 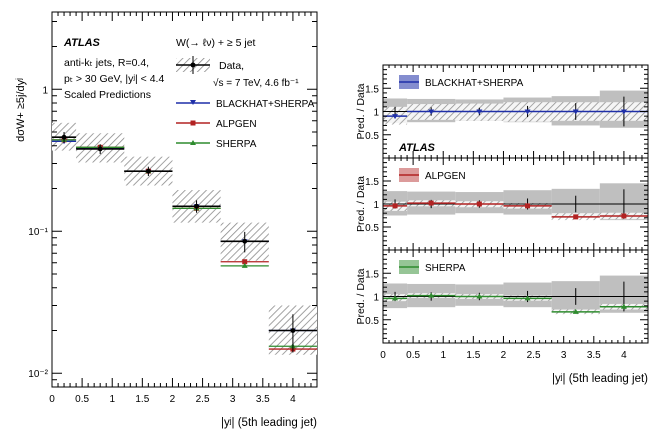 What do you see at coordinates (445, 176) in the screenshot?
I see `alpgen-legend-label: ALPGEN` at bounding box center [445, 176].